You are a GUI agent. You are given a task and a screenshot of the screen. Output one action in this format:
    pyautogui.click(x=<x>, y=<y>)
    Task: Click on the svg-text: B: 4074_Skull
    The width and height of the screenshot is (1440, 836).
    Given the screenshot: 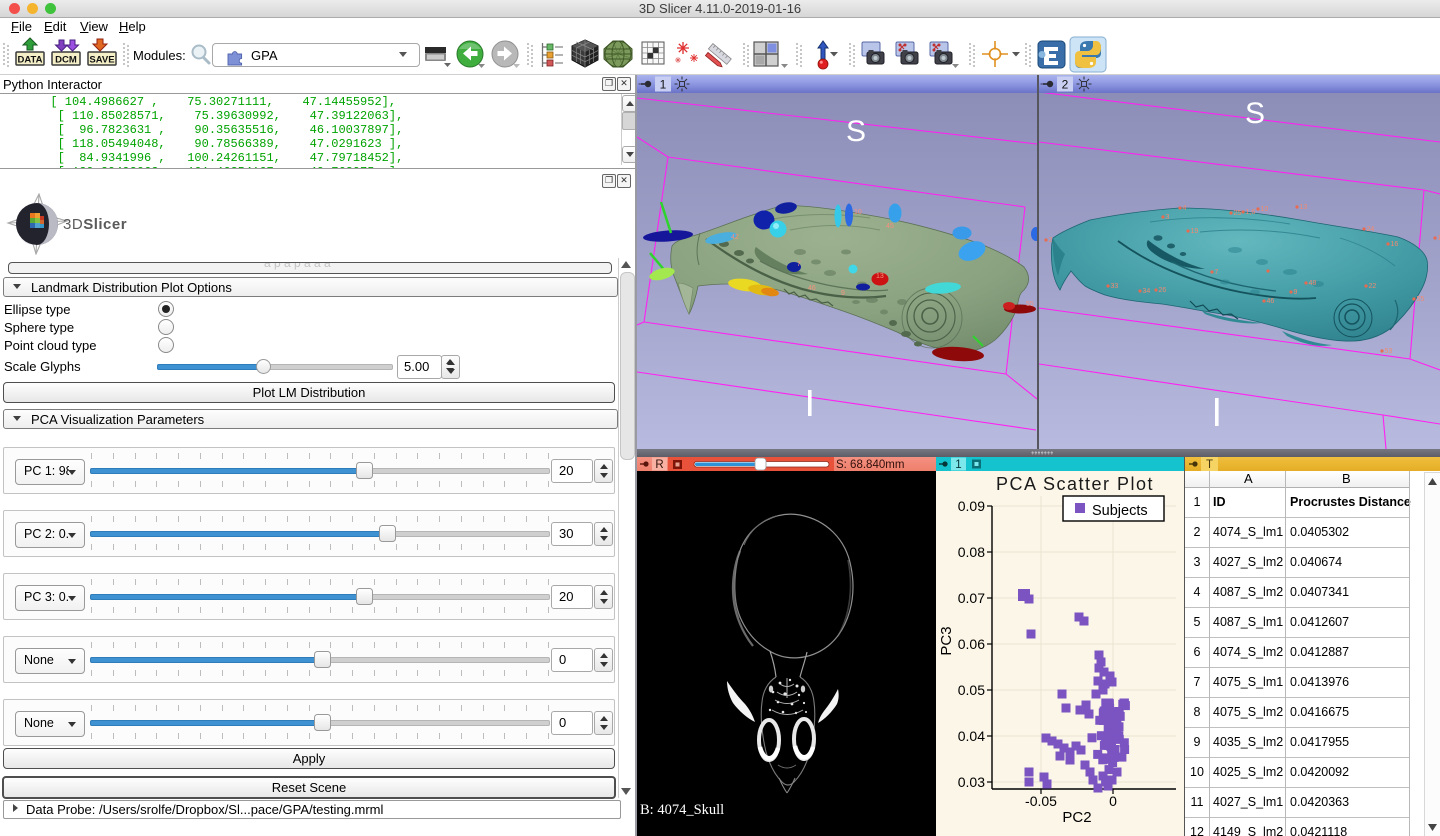 What is the action you would take?
    pyautogui.click(x=682, y=810)
    